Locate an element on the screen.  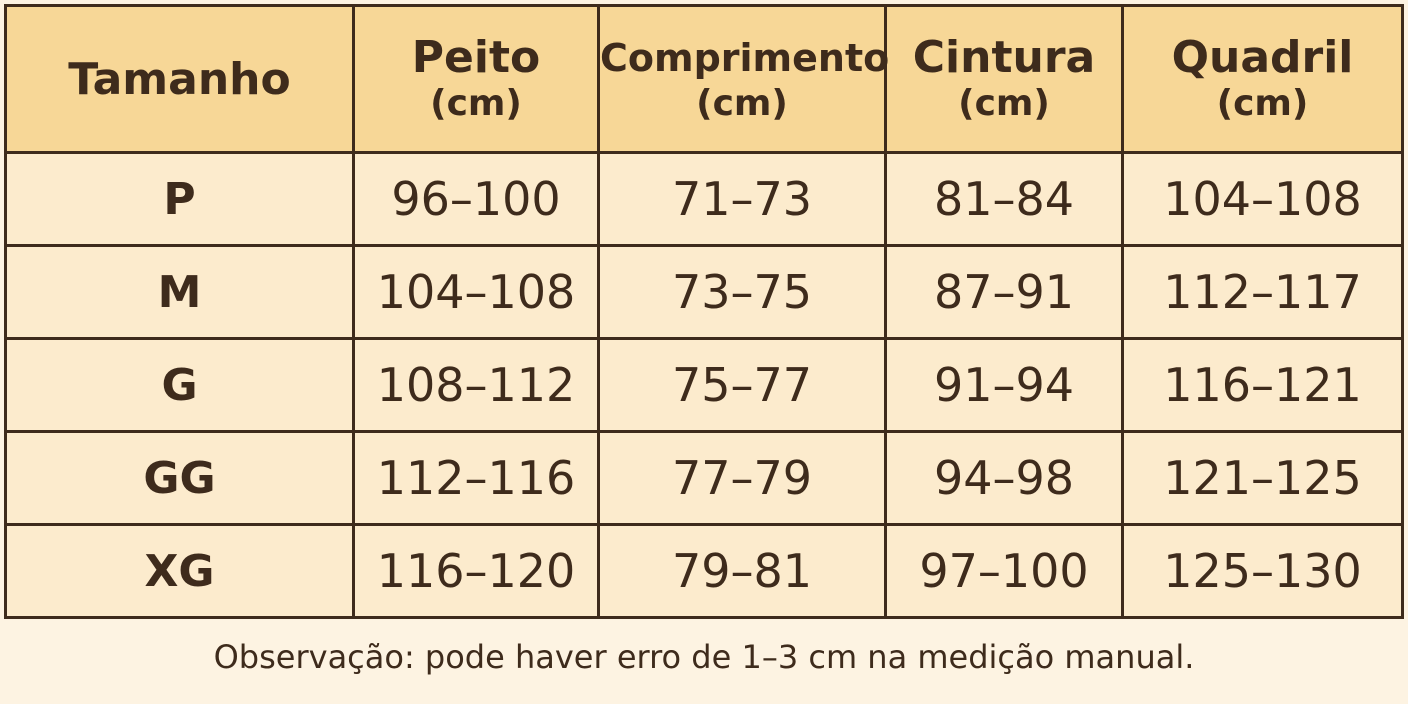
header-label: Cintura is located at coordinates (1004, 57).